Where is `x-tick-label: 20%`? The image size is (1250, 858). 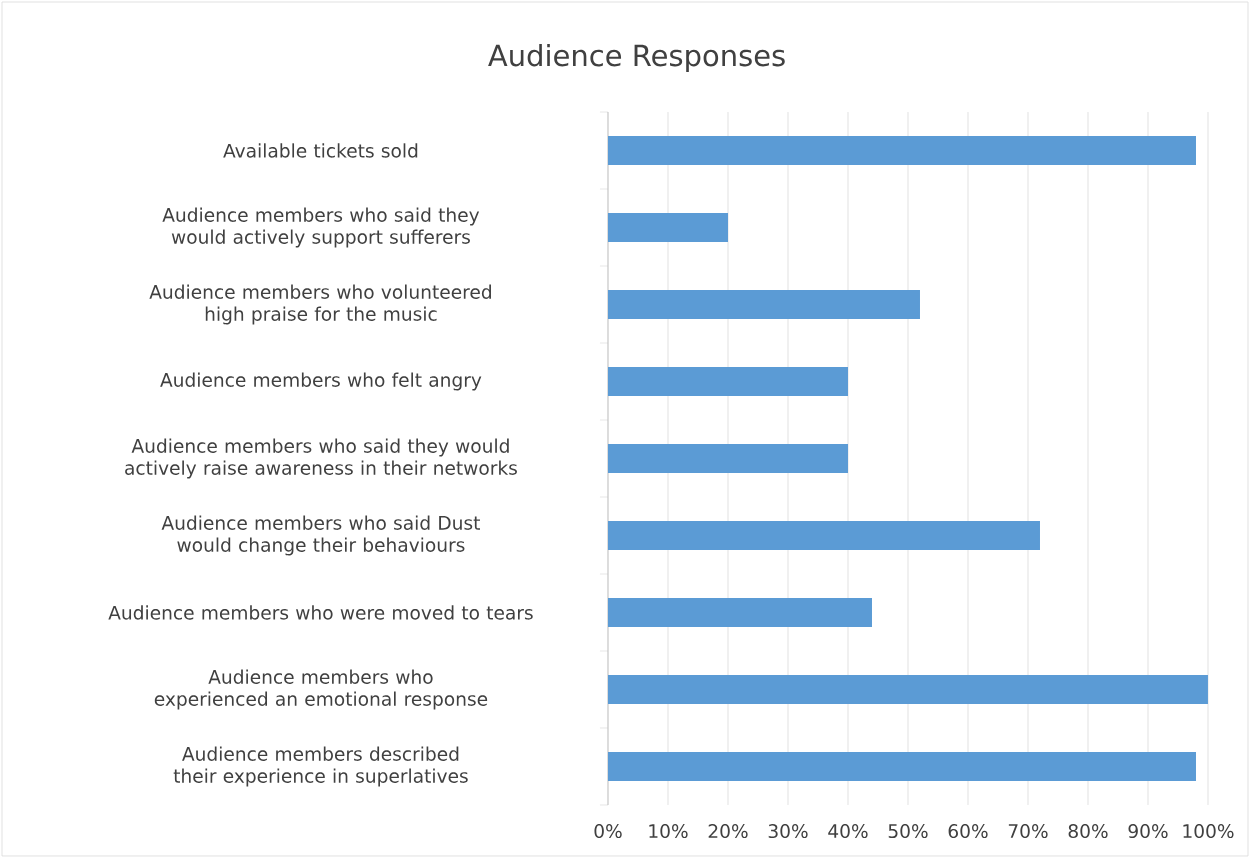 x-tick-label: 20% is located at coordinates (728, 831).